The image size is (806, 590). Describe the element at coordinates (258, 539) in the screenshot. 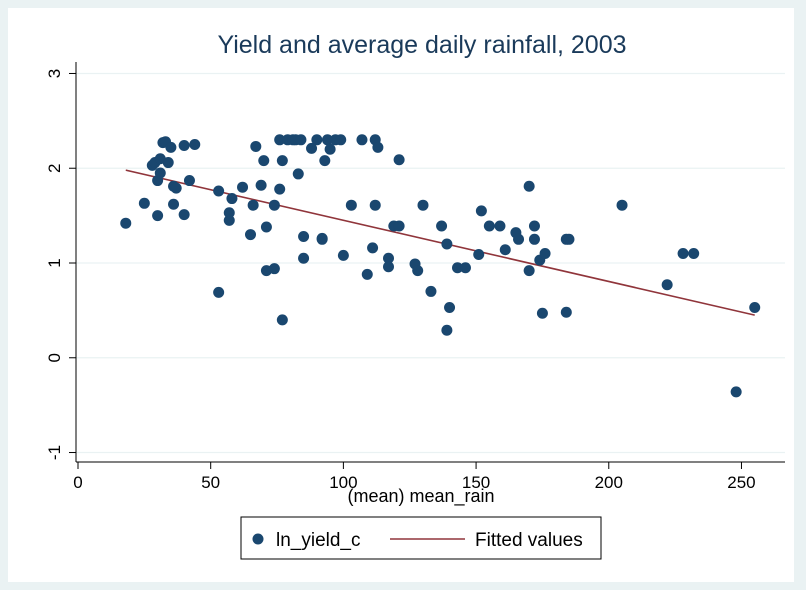

I see `legend-marker-ln-yield` at that location.